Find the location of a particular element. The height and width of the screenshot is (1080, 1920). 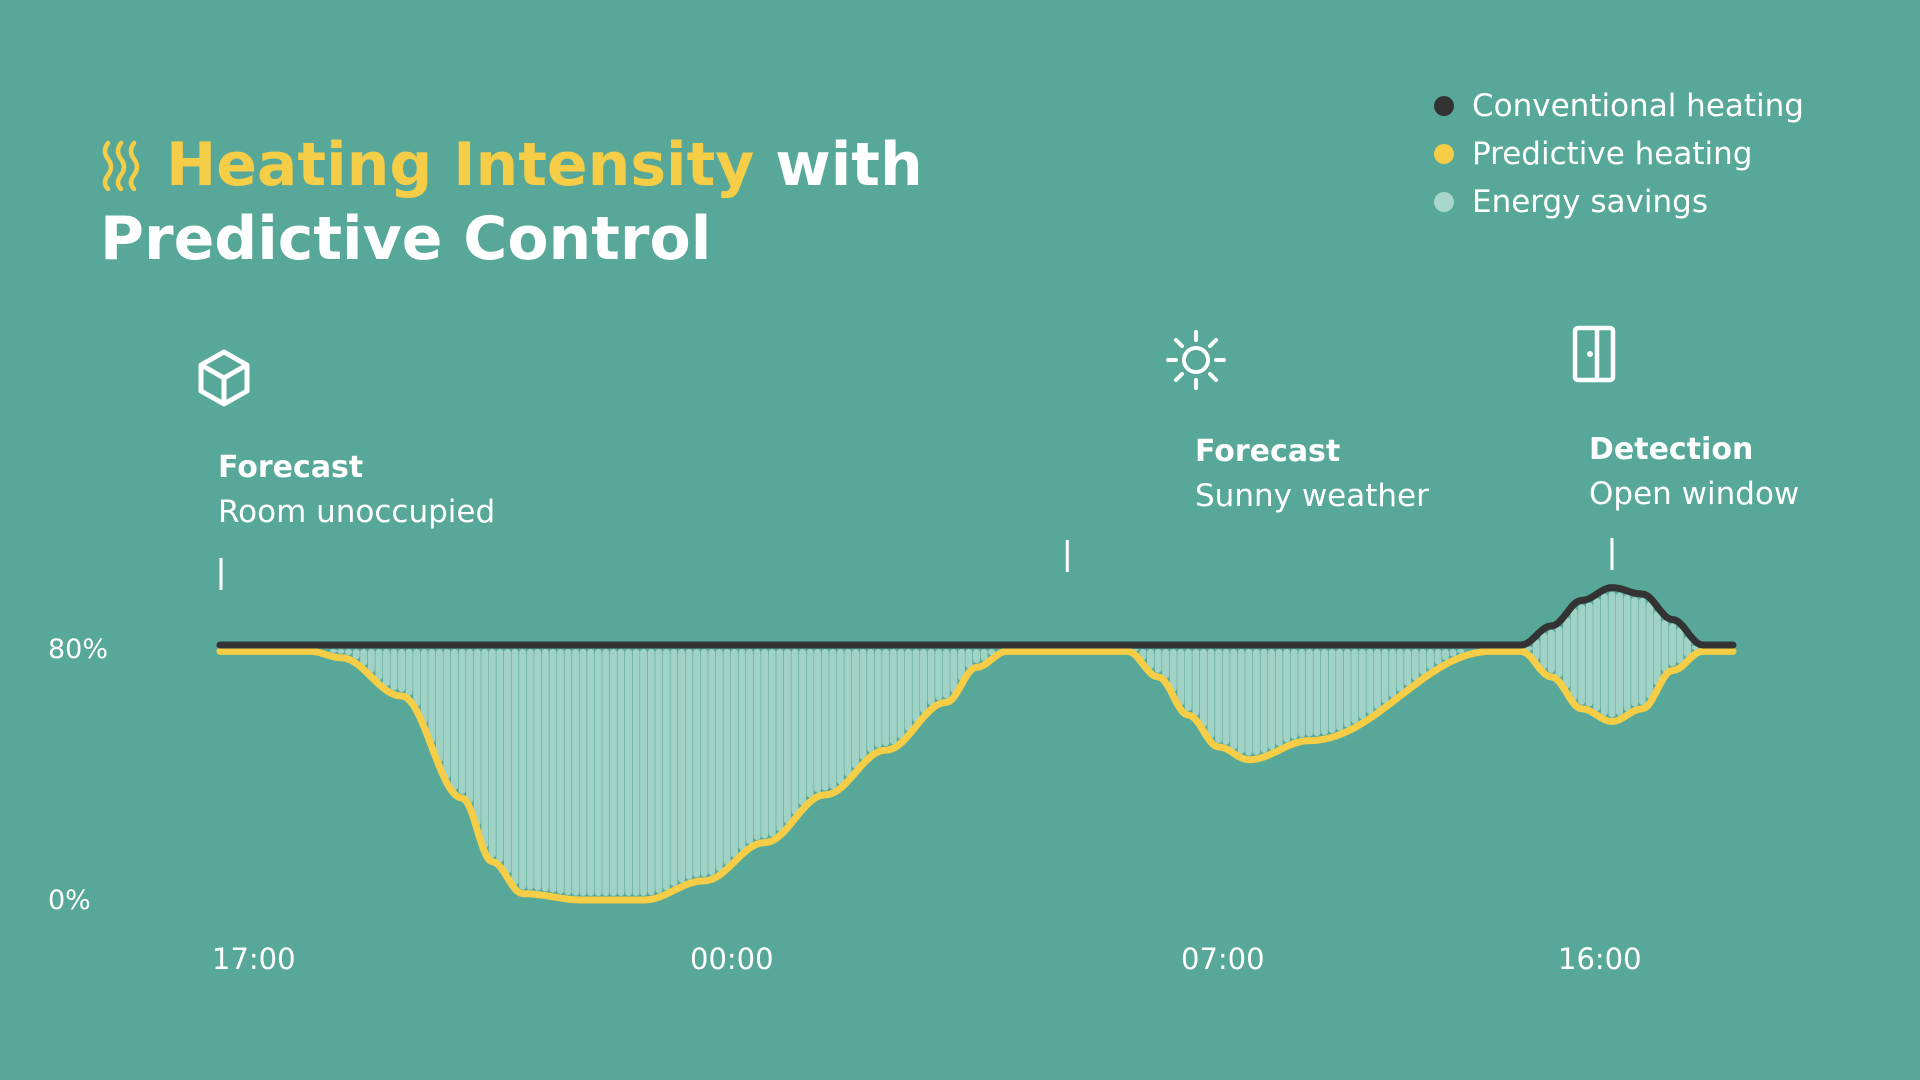

event-annotation: Forecast Room unoccupied is located at coordinates (356, 490).